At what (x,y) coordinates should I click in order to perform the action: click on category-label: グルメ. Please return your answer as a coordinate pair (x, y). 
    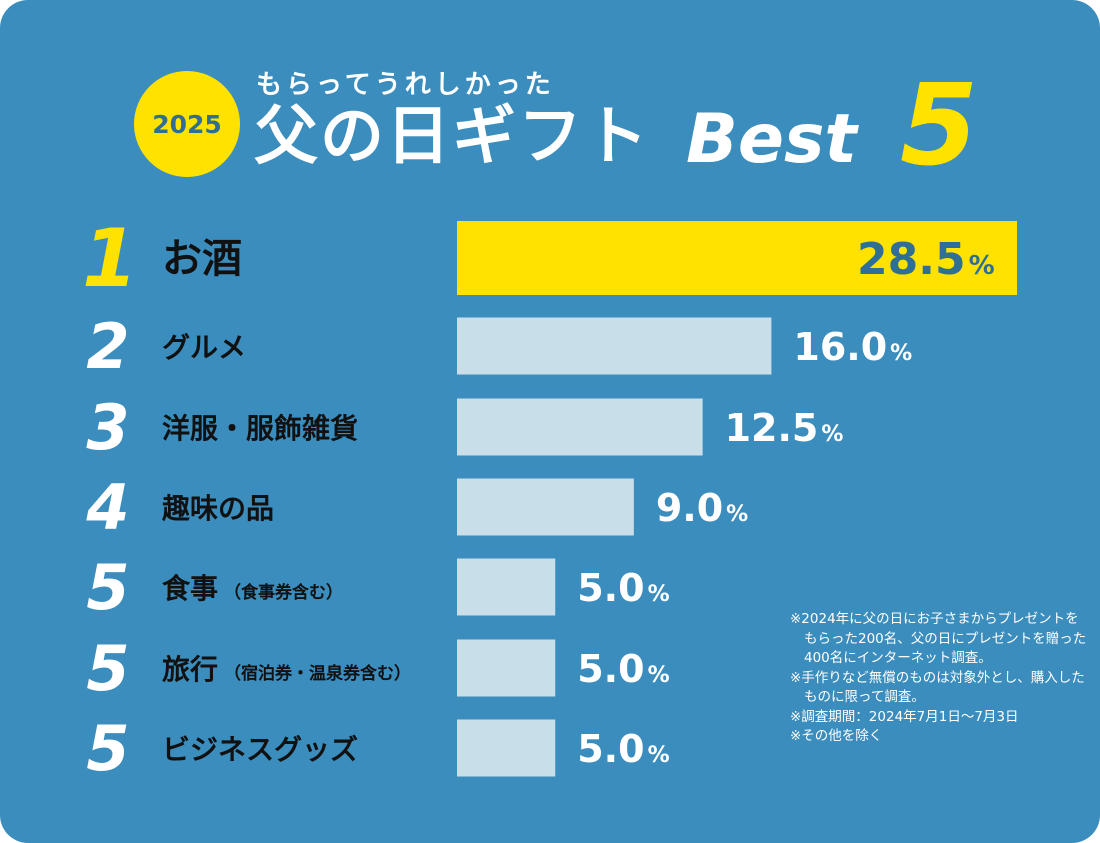
    Looking at the image, I should click on (204, 347).